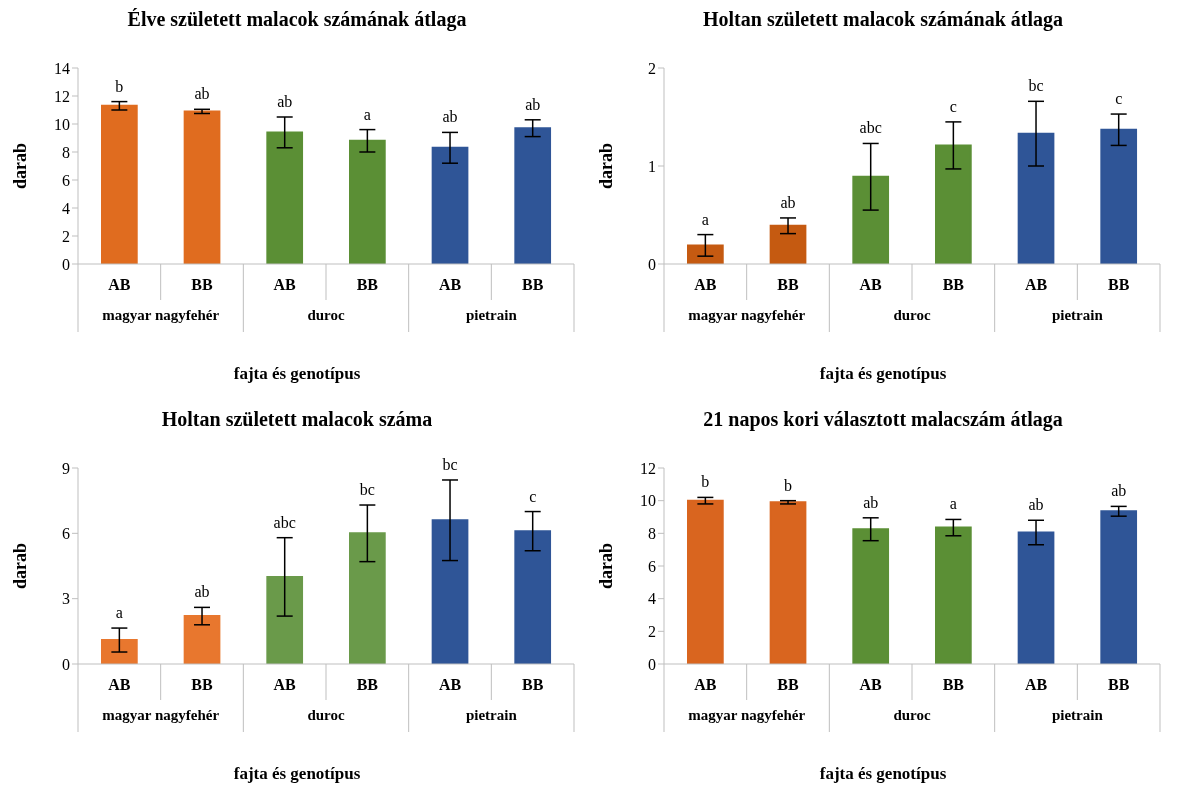 This screenshot has height=809, width=1181. What do you see at coordinates (66, 599) in the screenshot?
I see `y-tick-label: 3` at bounding box center [66, 599].